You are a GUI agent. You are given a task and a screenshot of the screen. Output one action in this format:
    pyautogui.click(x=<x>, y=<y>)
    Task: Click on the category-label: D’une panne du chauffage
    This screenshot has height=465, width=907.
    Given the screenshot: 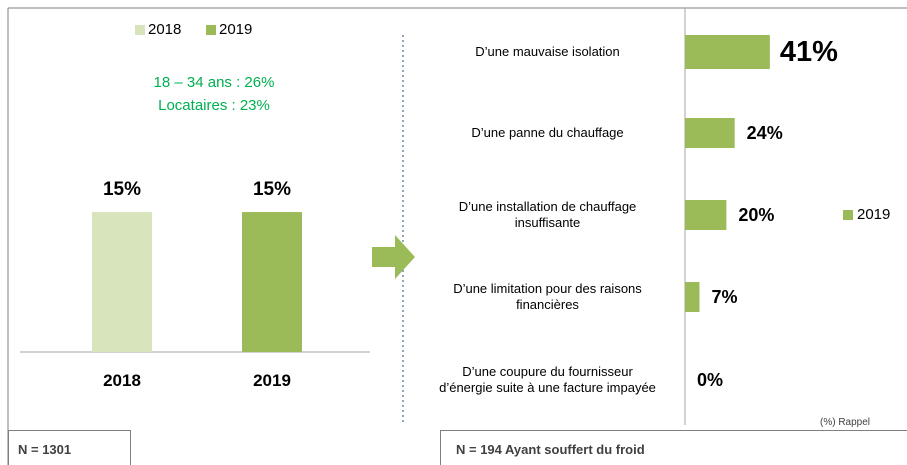 What is the action you would take?
    pyautogui.click(x=547, y=132)
    